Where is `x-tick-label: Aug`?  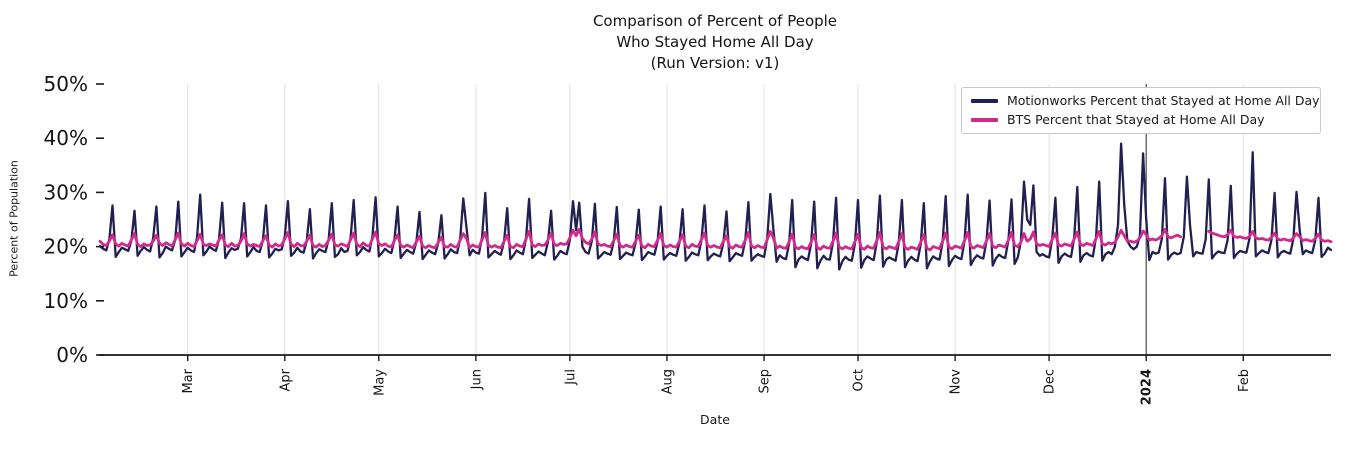 x-tick-label: Aug is located at coordinates (667, 381).